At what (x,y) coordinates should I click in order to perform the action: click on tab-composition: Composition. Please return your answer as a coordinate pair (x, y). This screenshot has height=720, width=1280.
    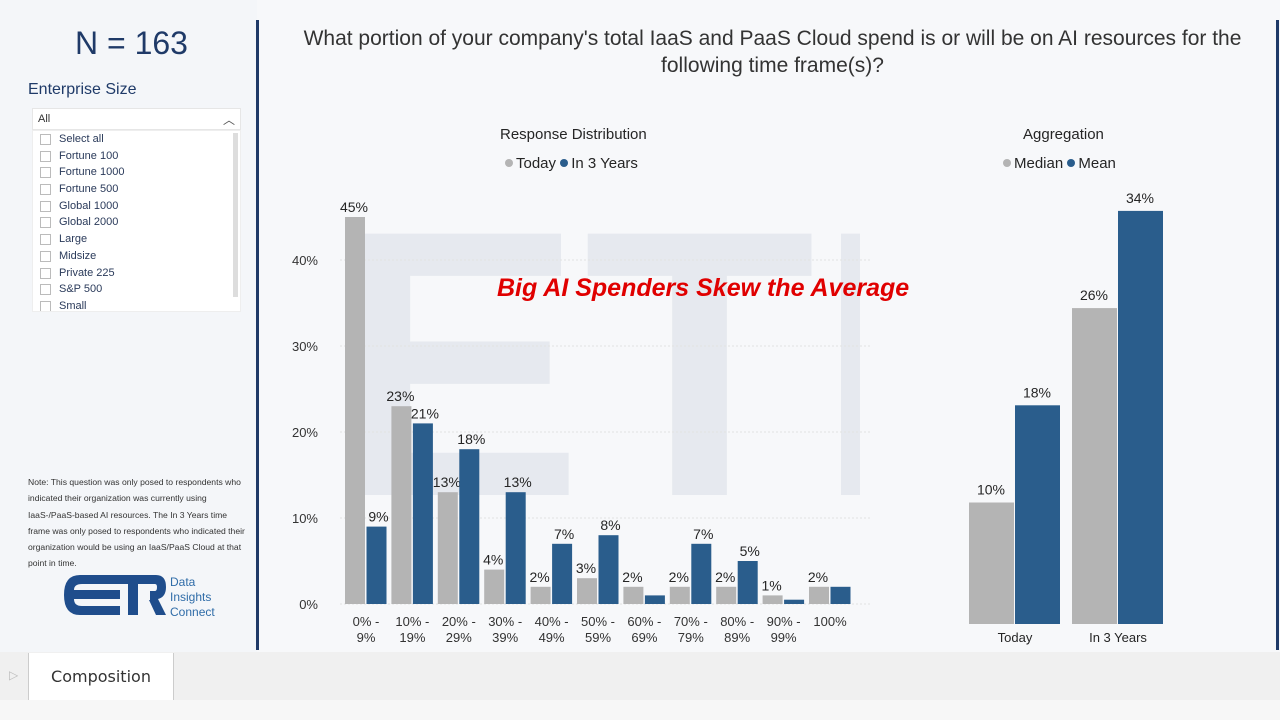
    Looking at the image, I should click on (101, 676).